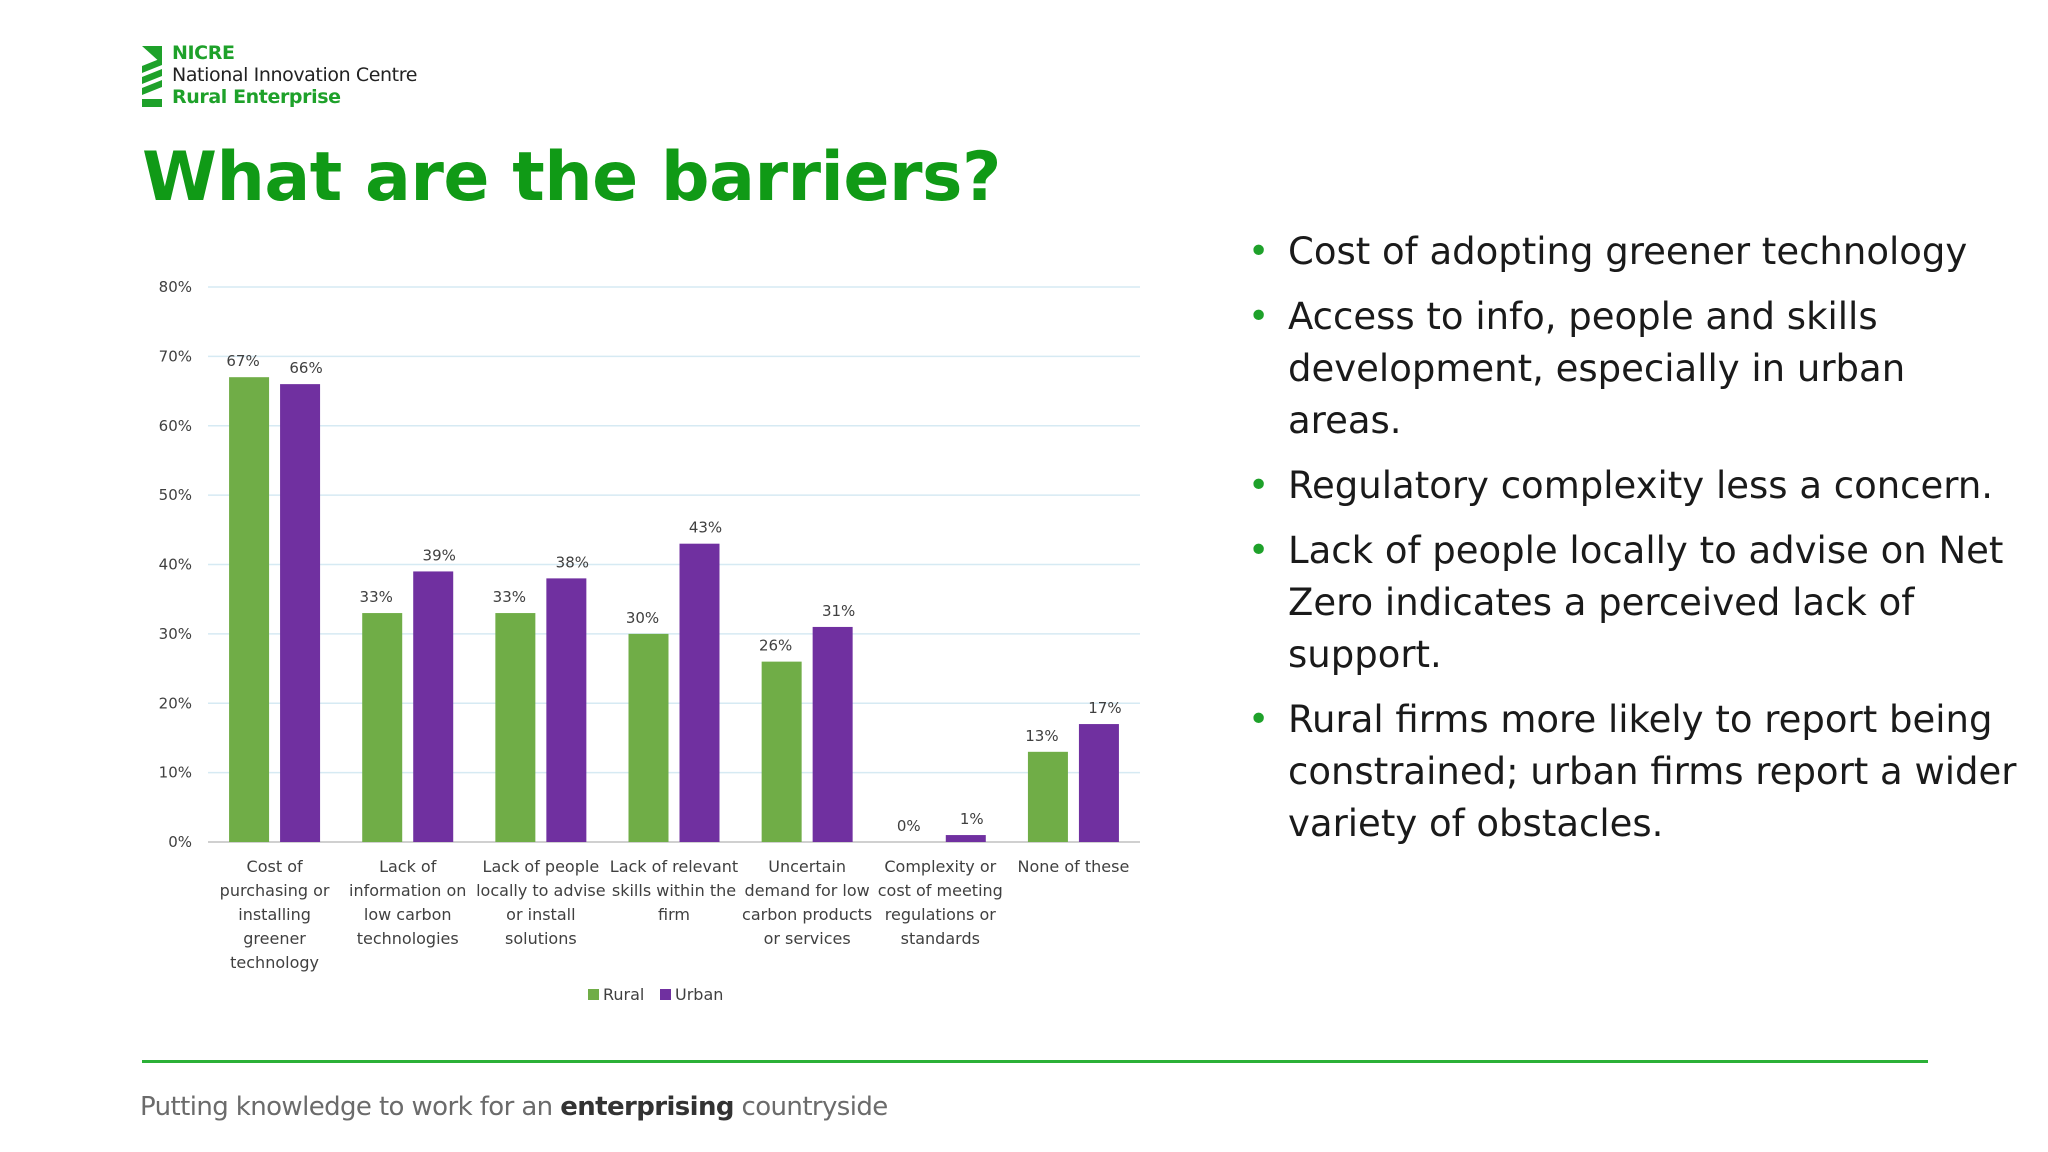 The height and width of the screenshot is (1152, 2048). What do you see at coordinates (571, 177) in the screenshot?
I see `slide-title: What are the barriers?` at bounding box center [571, 177].